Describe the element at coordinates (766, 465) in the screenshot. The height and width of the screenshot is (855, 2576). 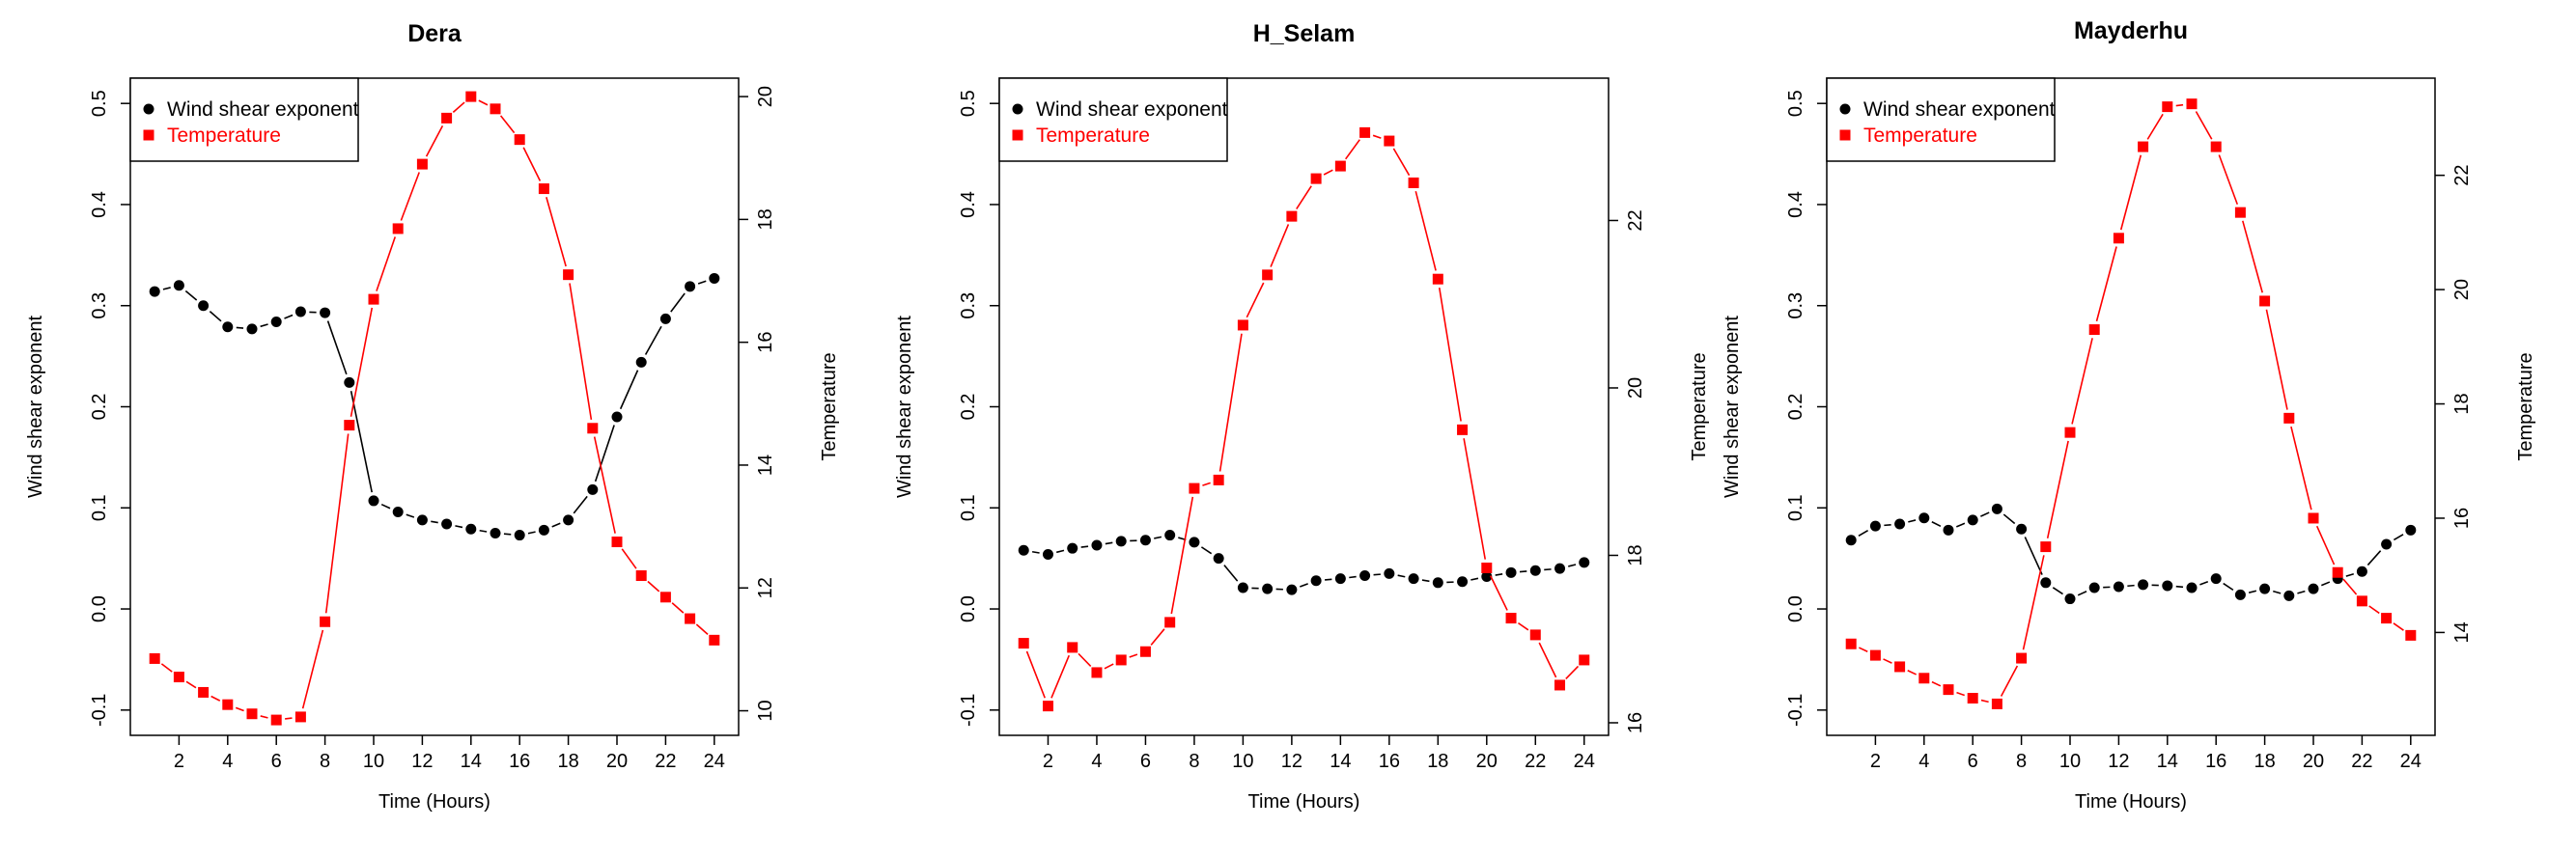
I see `y2-tick-label: 14` at that location.